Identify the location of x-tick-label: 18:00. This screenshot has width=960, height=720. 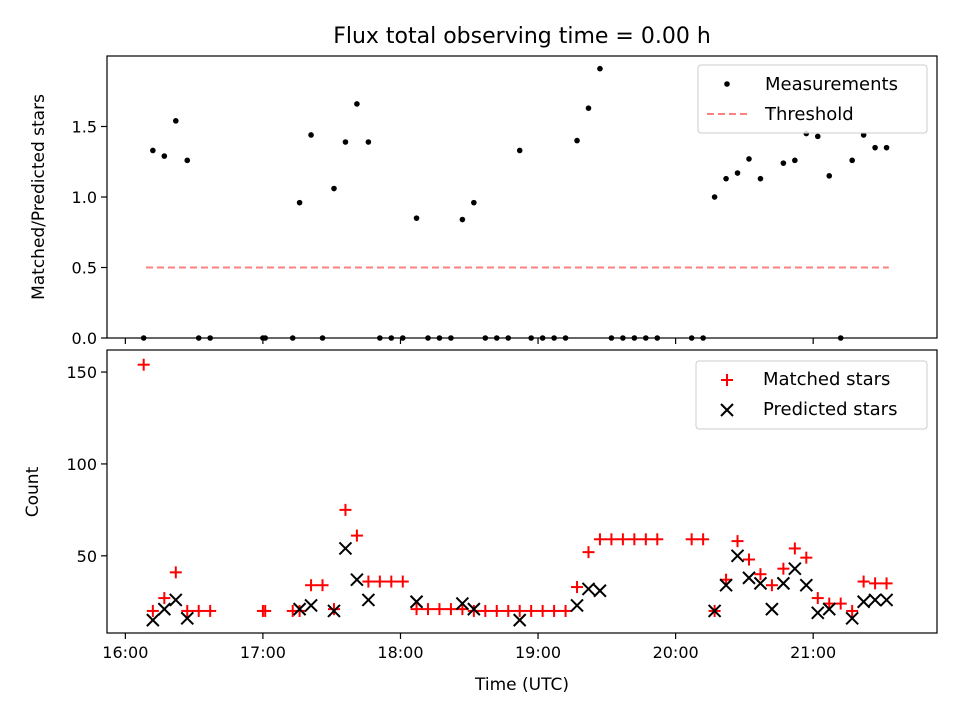
(400, 652).